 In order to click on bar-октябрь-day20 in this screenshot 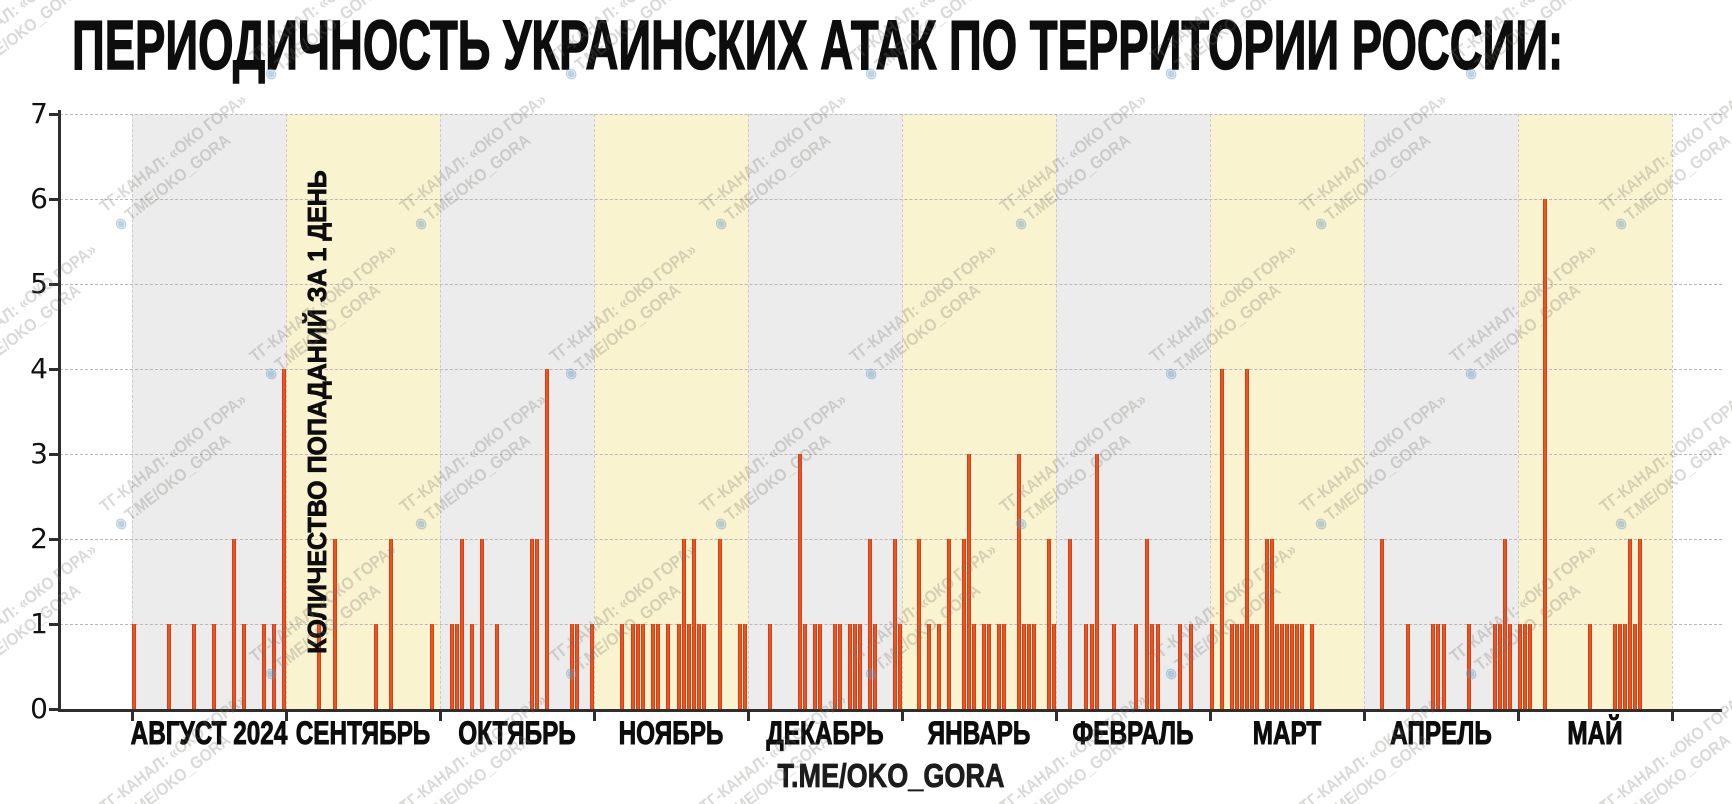, I will do `click(536, 624)`.